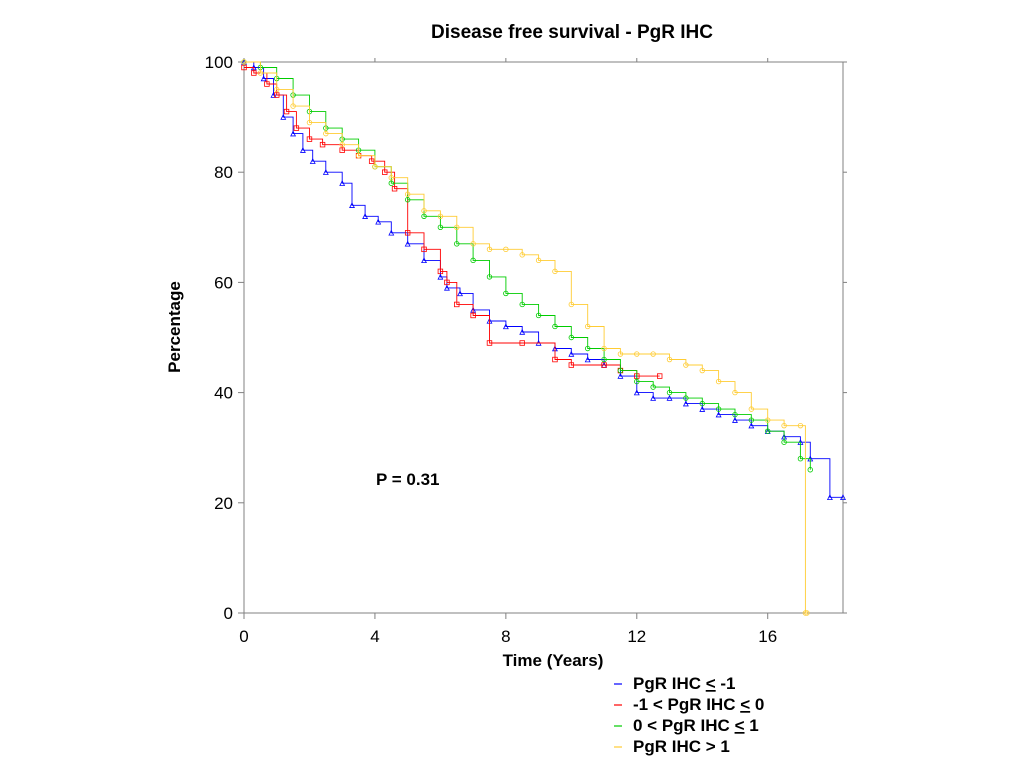 This screenshot has width=1024, height=768. What do you see at coordinates (174, 327) in the screenshot?
I see `y-axis-title: Percentage` at bounding box center [174, 327].